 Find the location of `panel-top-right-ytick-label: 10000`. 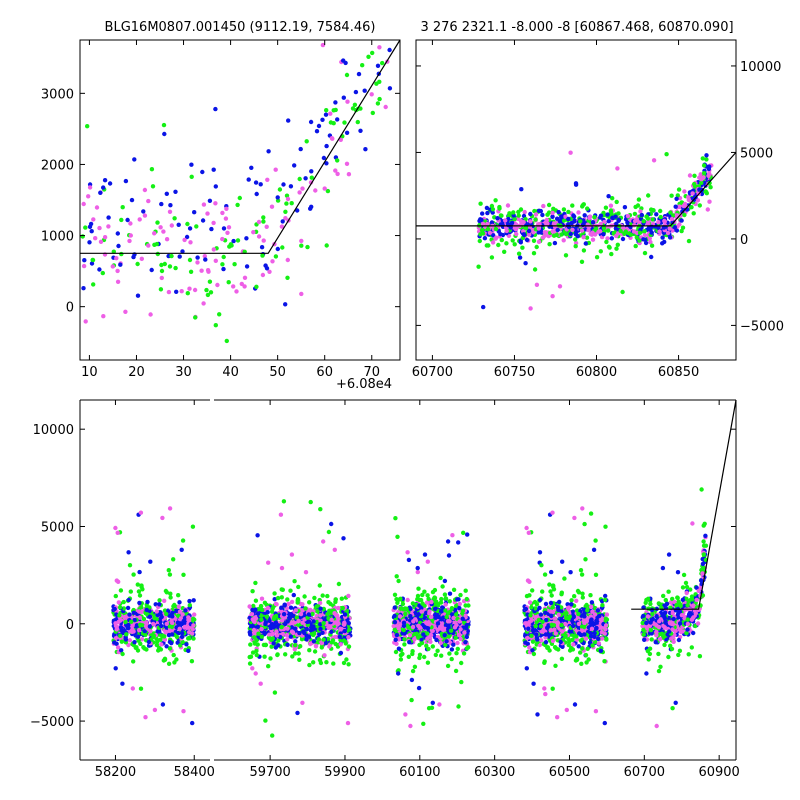

panel-top-right-ytick-label: 10000 is located at coordinates (760, 67).